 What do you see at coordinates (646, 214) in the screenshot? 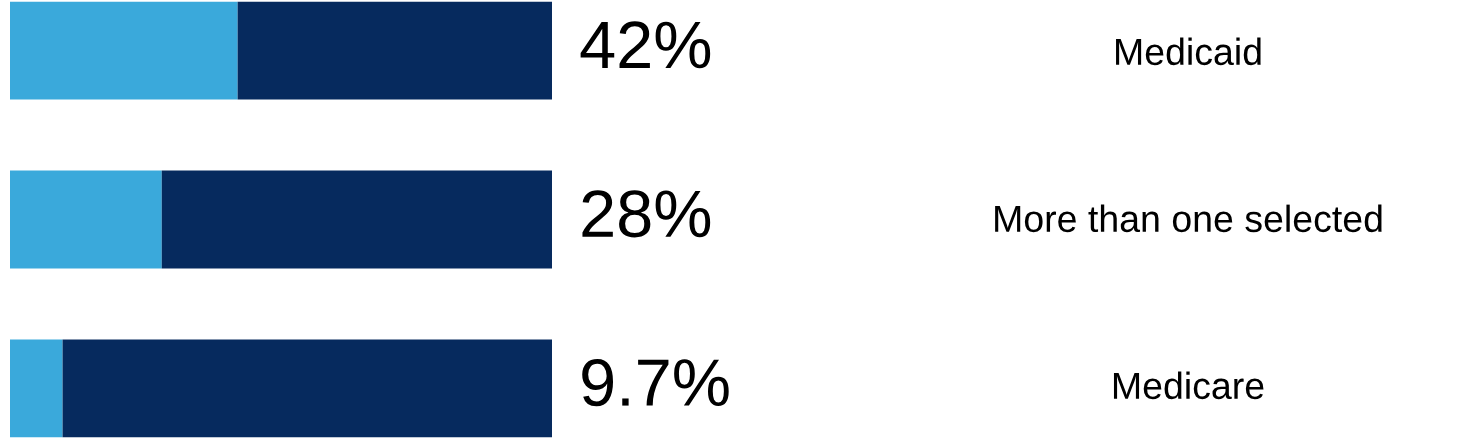
I see `data-label: 28%` at bounding box center [646, 214].